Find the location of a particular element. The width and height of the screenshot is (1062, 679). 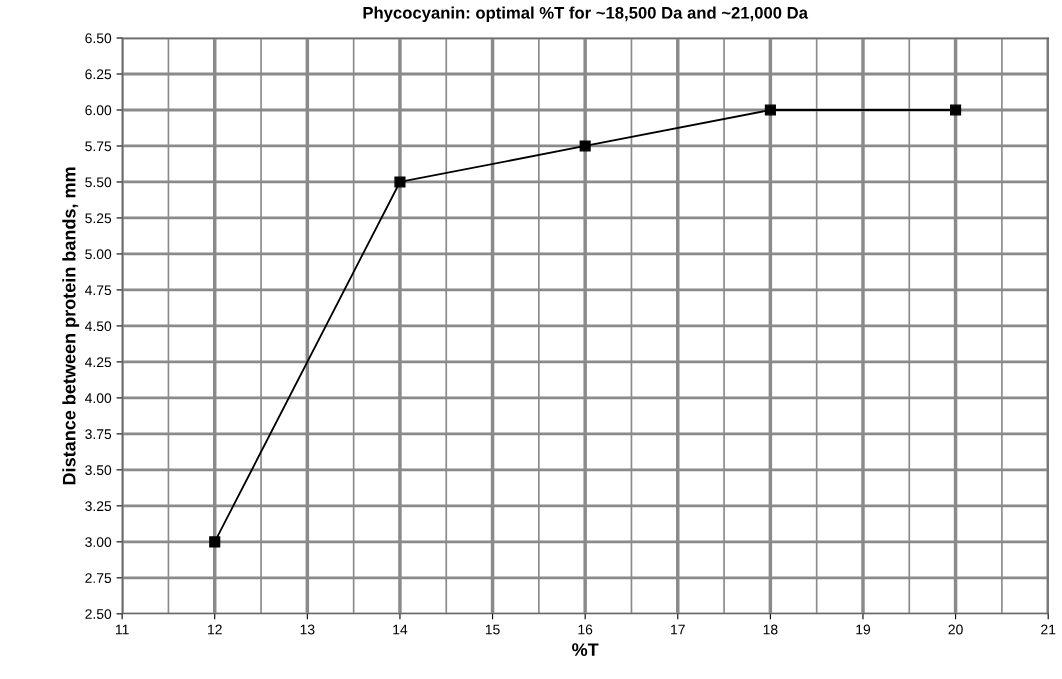

y-tick-label: 3.75 is located at coordinates (98, 434).